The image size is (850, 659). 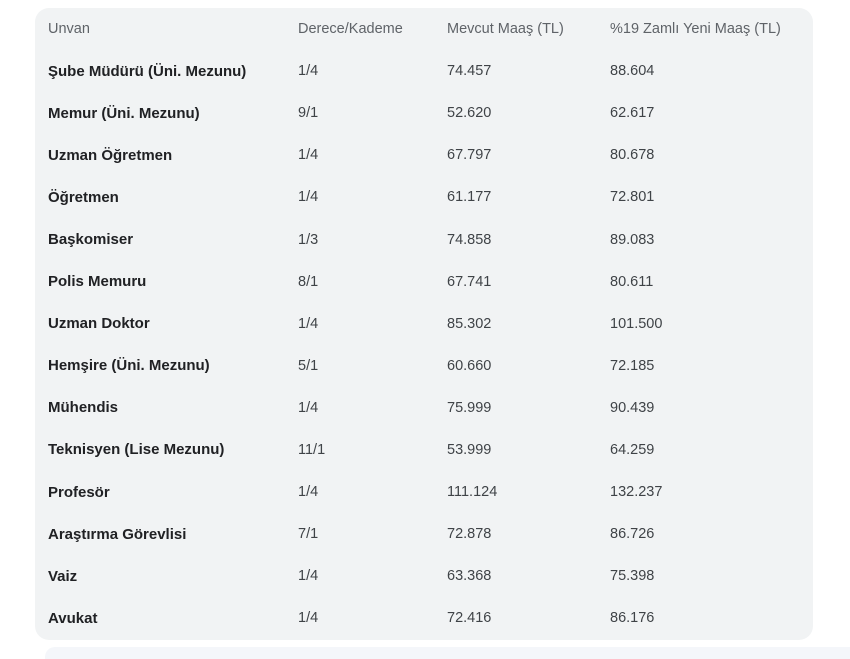 What do you see at coordinates (308, 365) in the screenshot?
I see `cell-value: 5/1` at bounding box center [308, 365].